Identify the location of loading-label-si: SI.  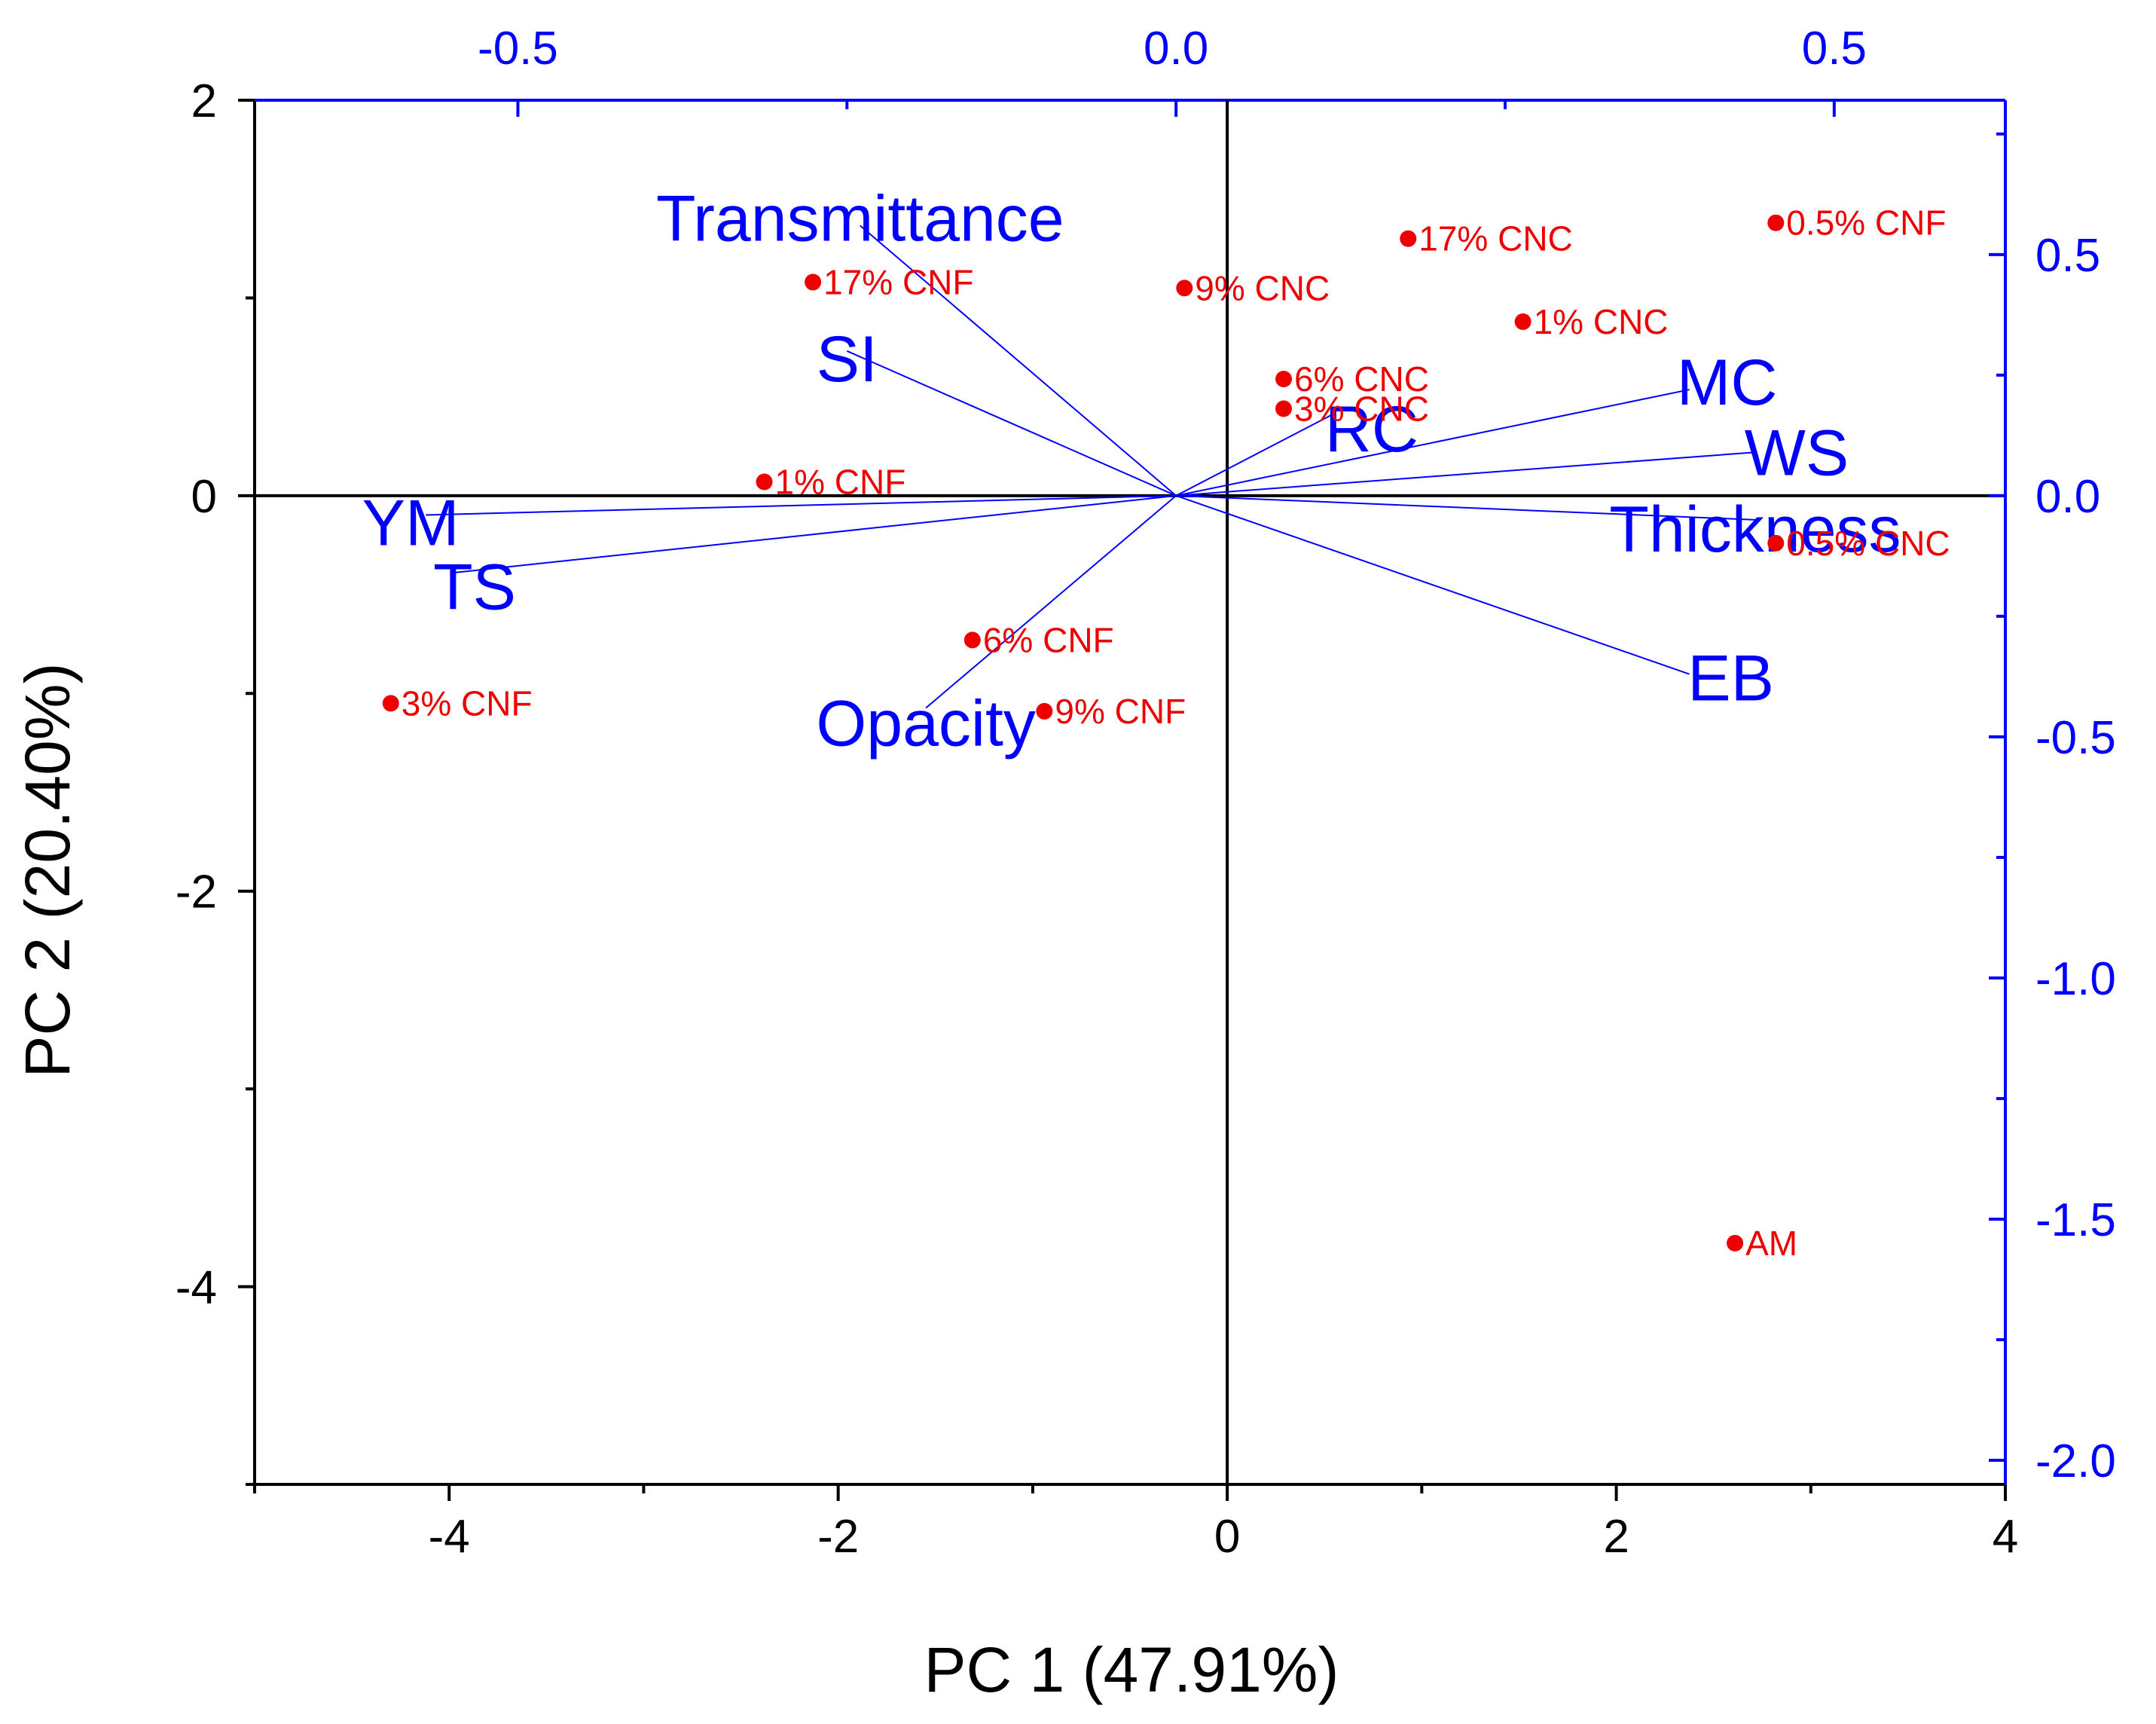
(847, 359).